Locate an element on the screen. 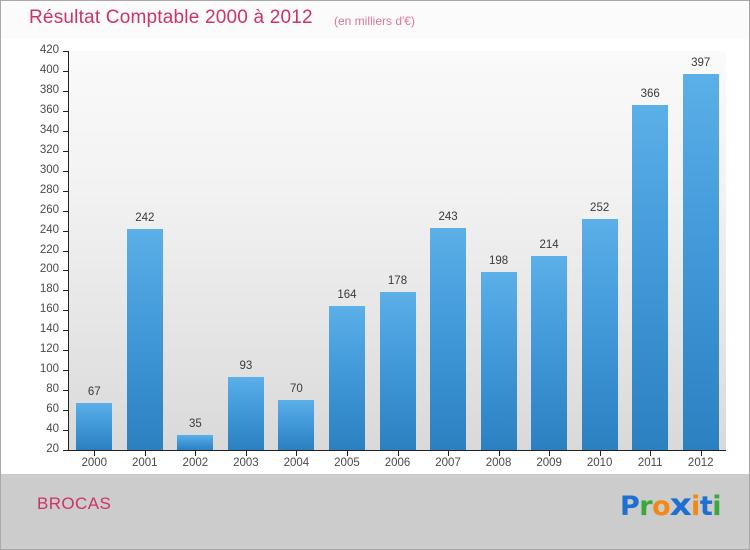  bar-2004 is located at coordinates (296, 425).